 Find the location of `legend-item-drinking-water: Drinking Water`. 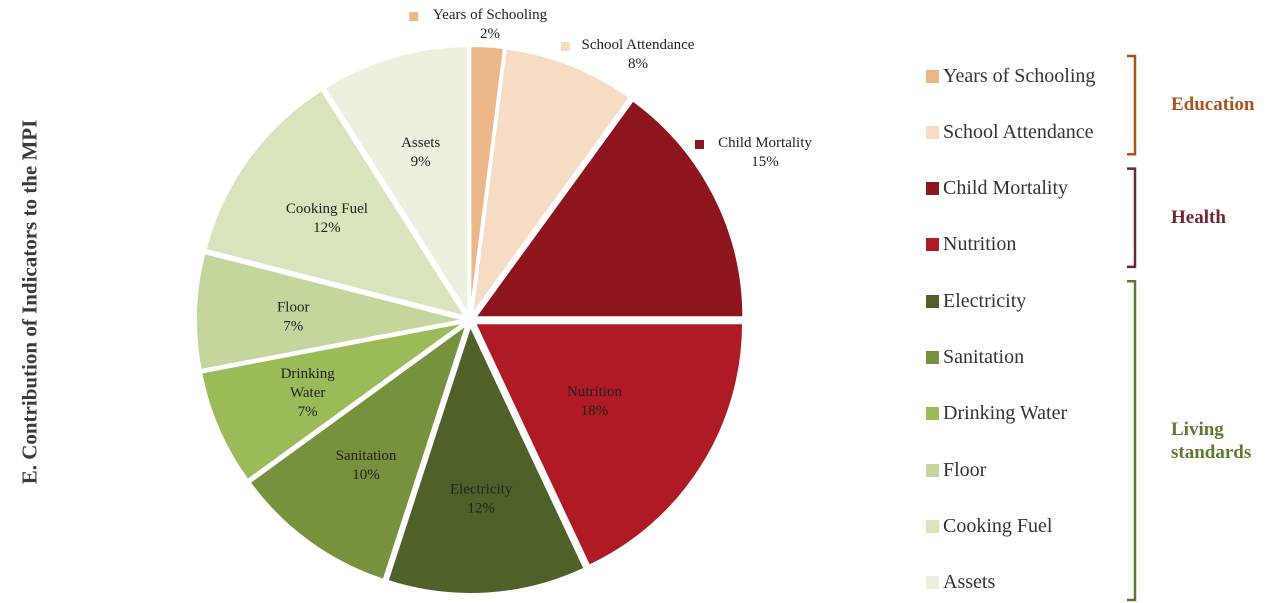

legend-item-drinking-water: Drinking Water is located at coordinates (996, 414).